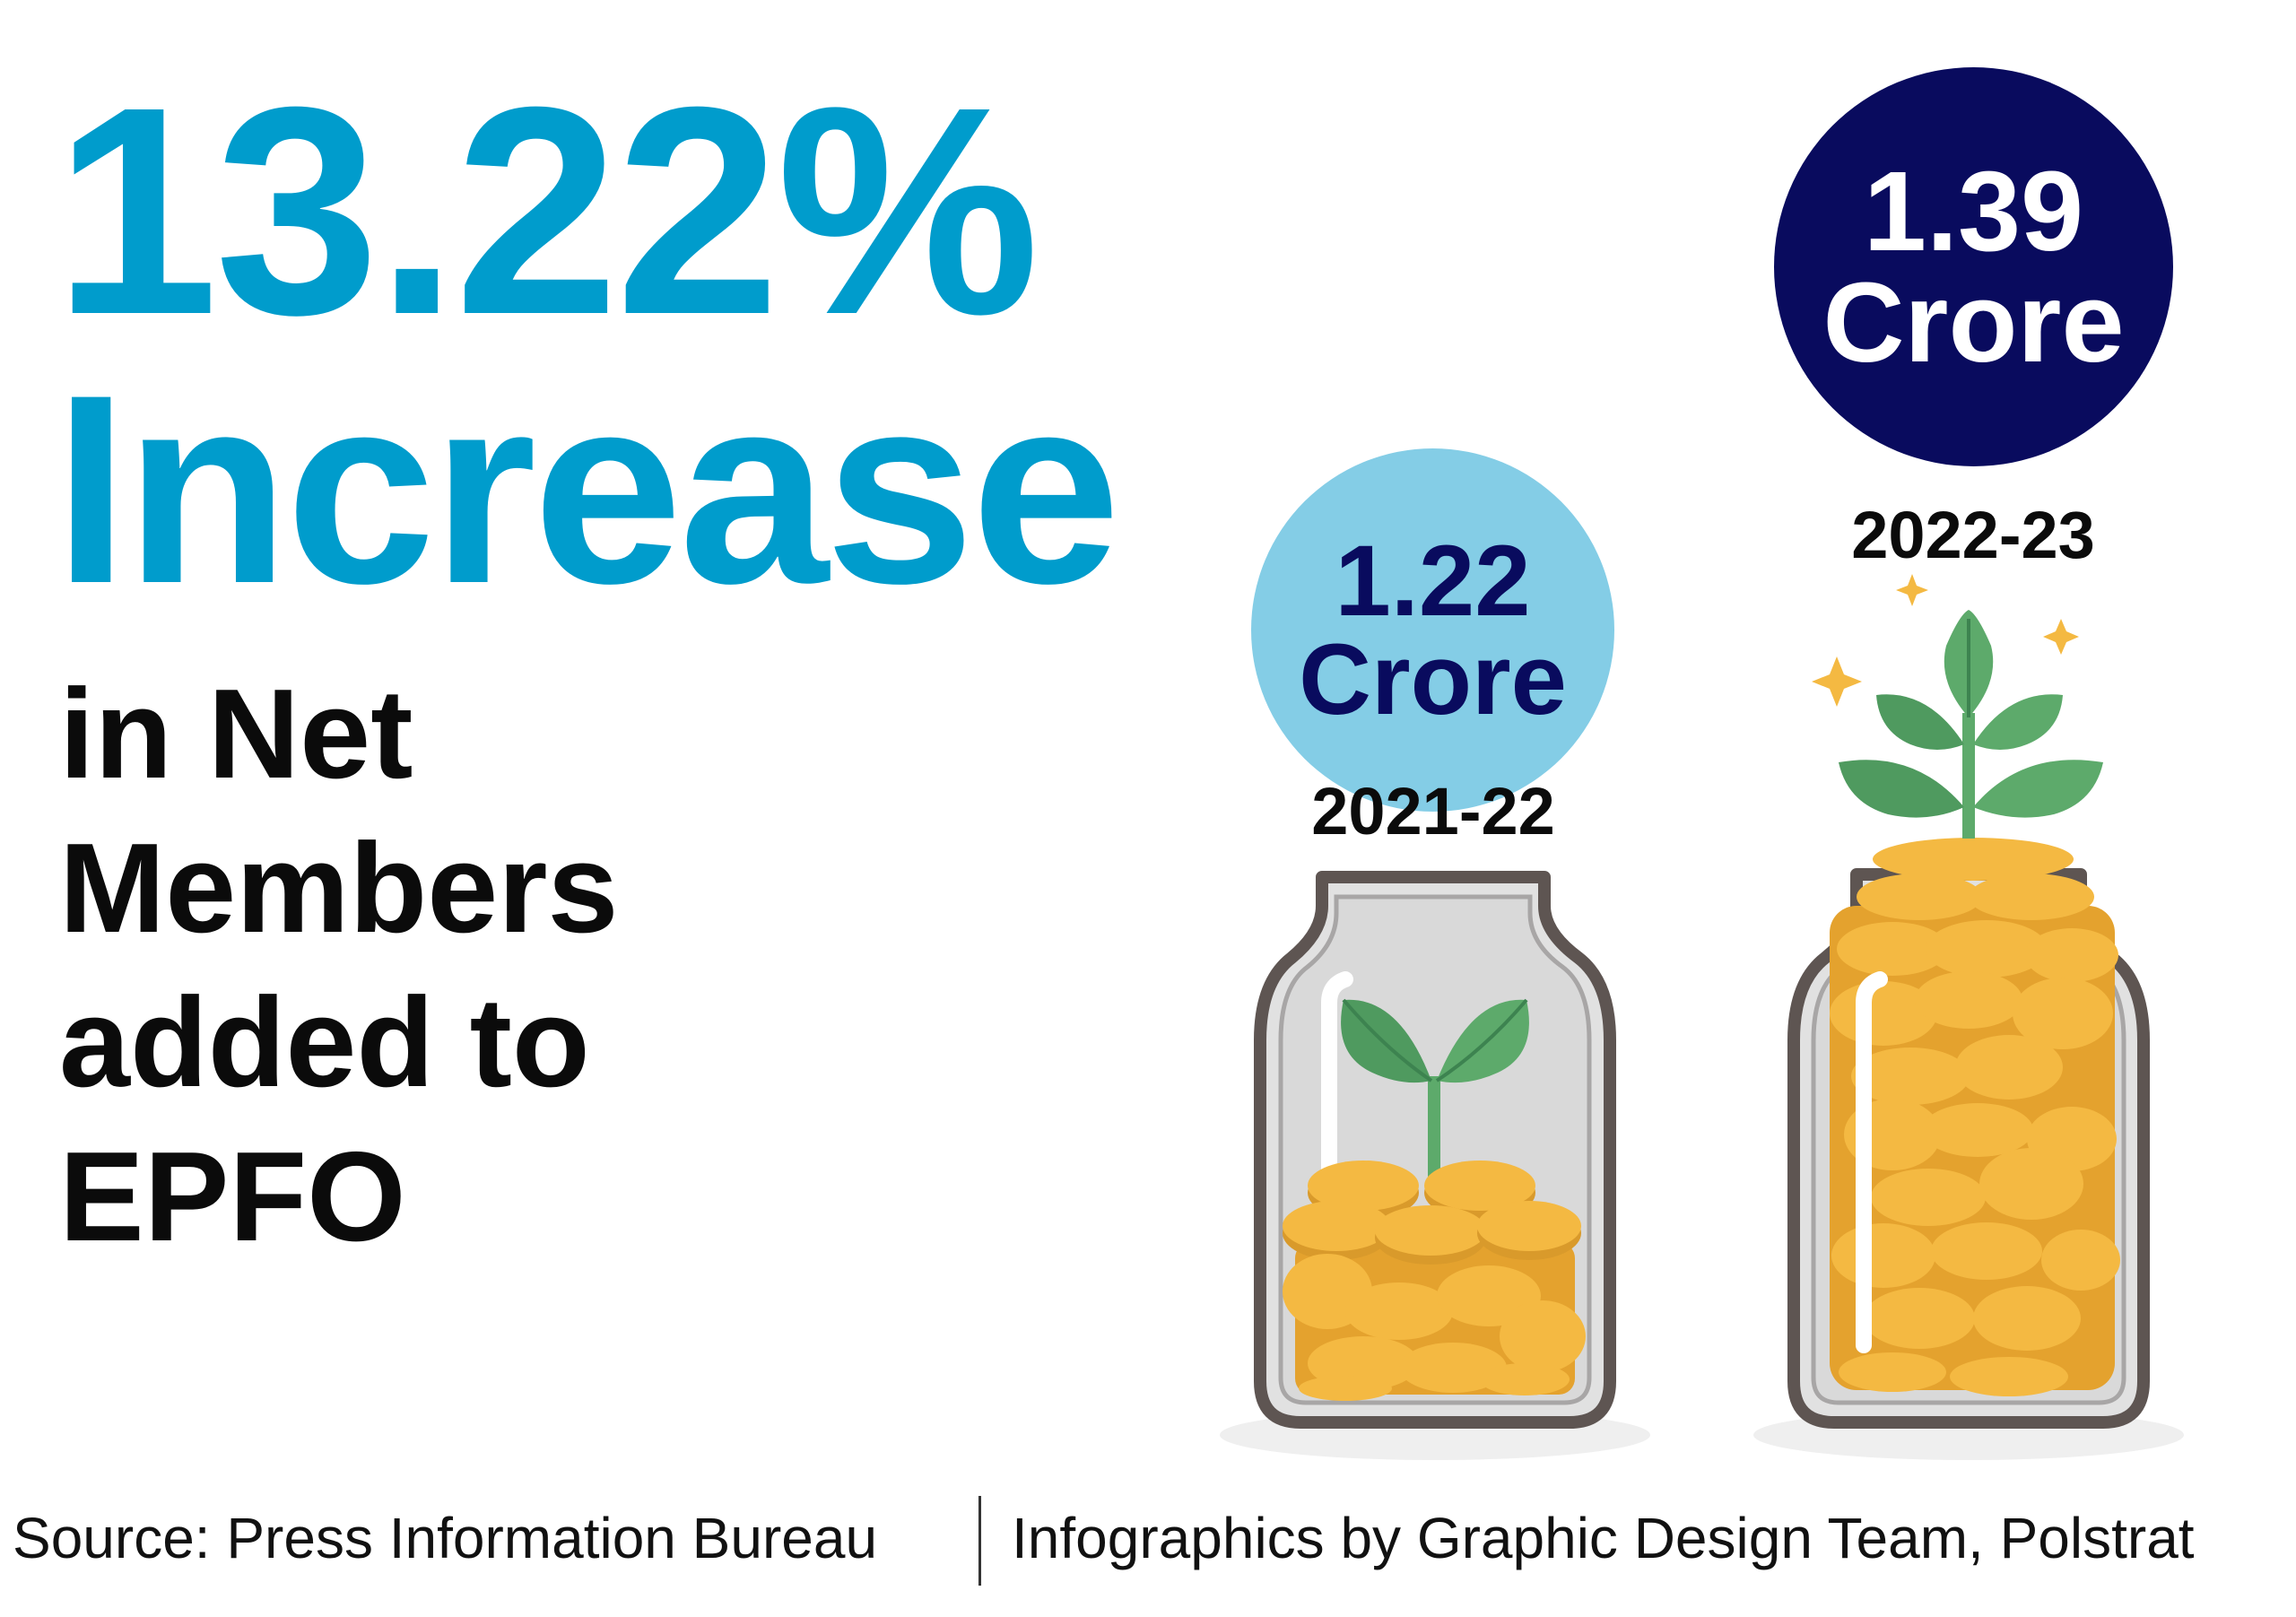 The height and width of the screenshot is (1617, 2296). I want to click on stat-circle-2021-22: 1.22 Crore, so click(1432, 630).